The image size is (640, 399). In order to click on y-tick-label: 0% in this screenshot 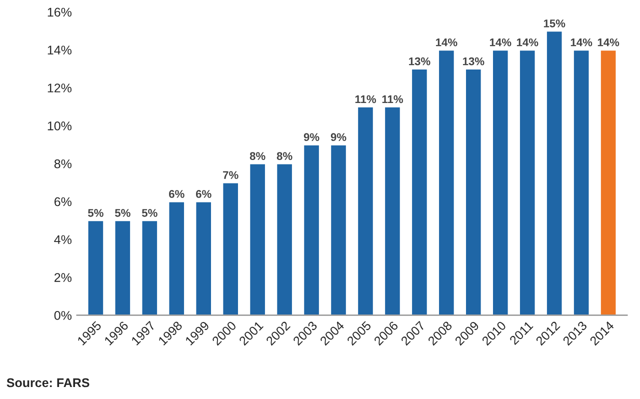, I will do `click(63, 315)`.